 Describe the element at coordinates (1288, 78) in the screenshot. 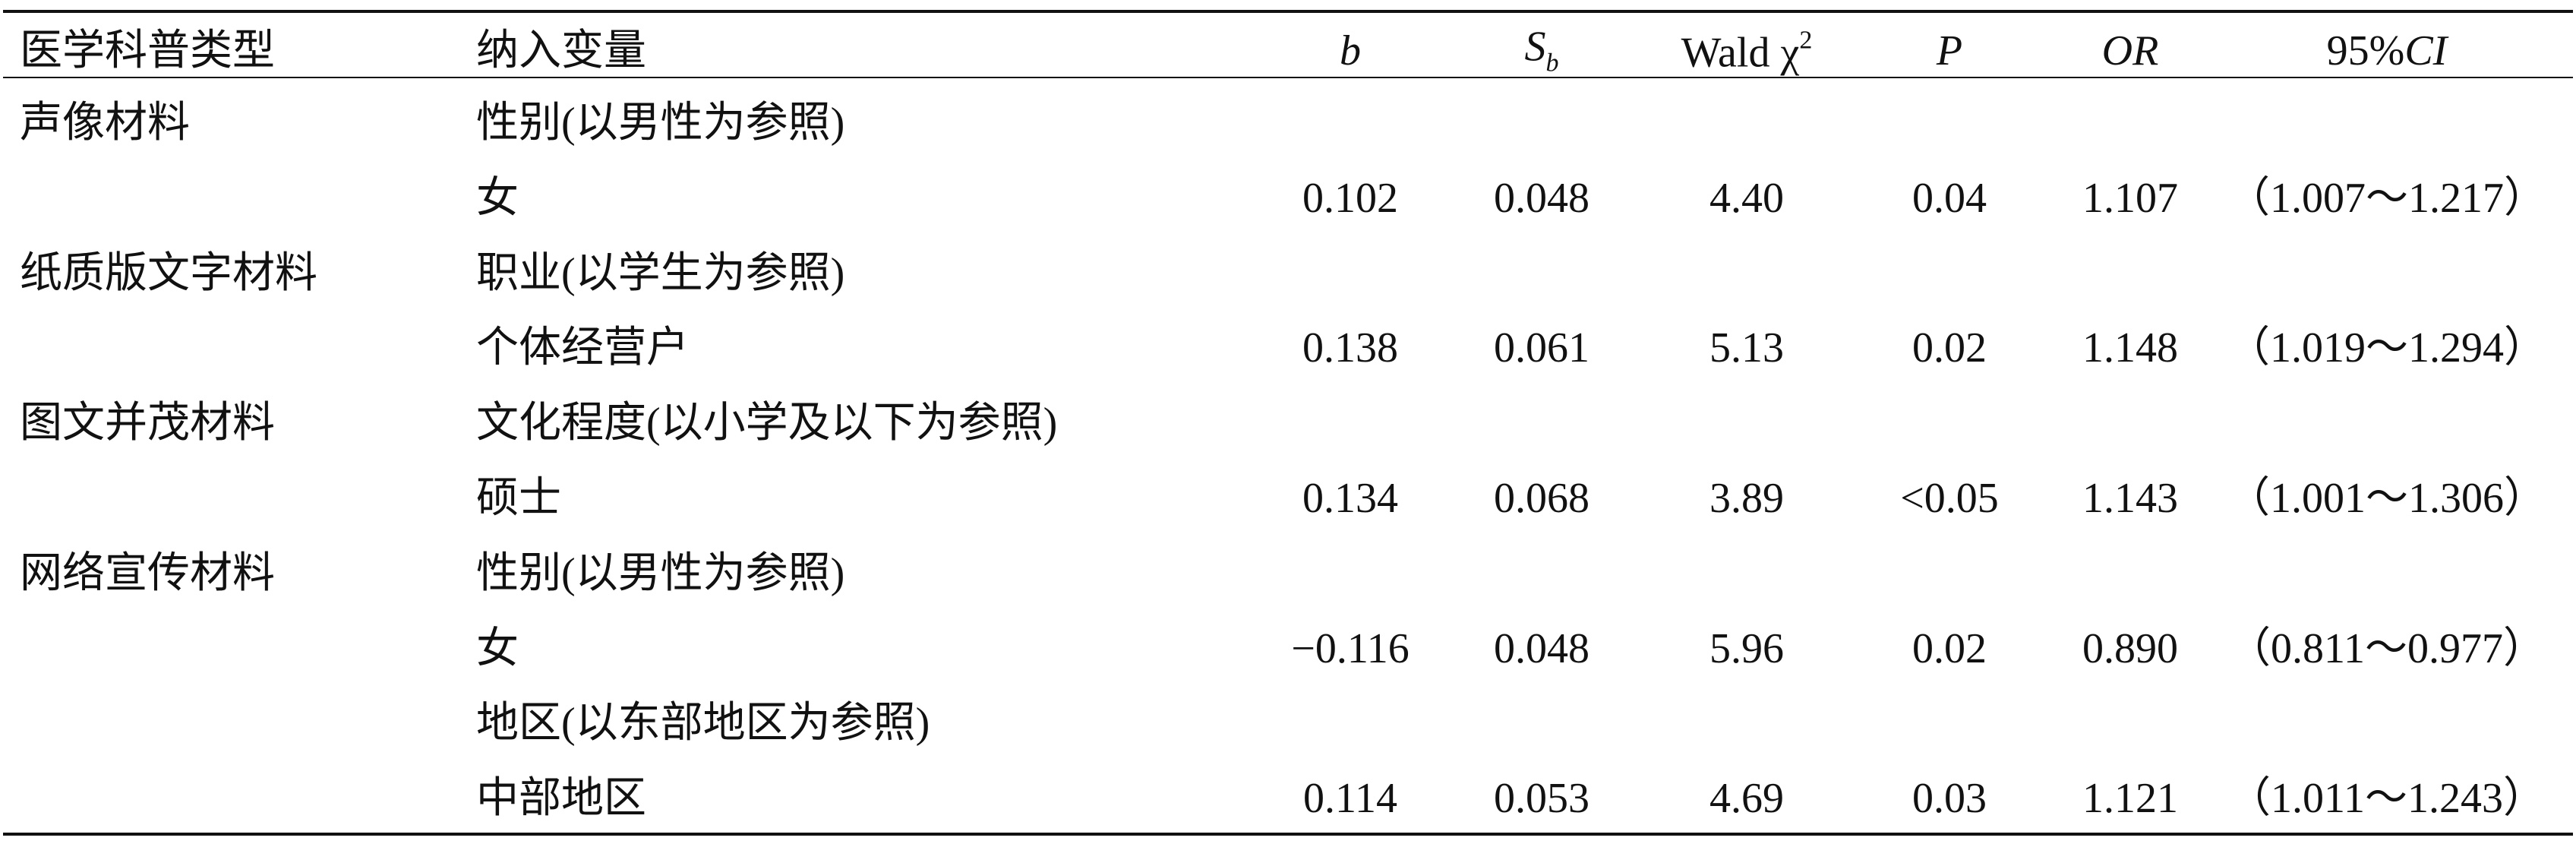

I see `header-rule` at that location.